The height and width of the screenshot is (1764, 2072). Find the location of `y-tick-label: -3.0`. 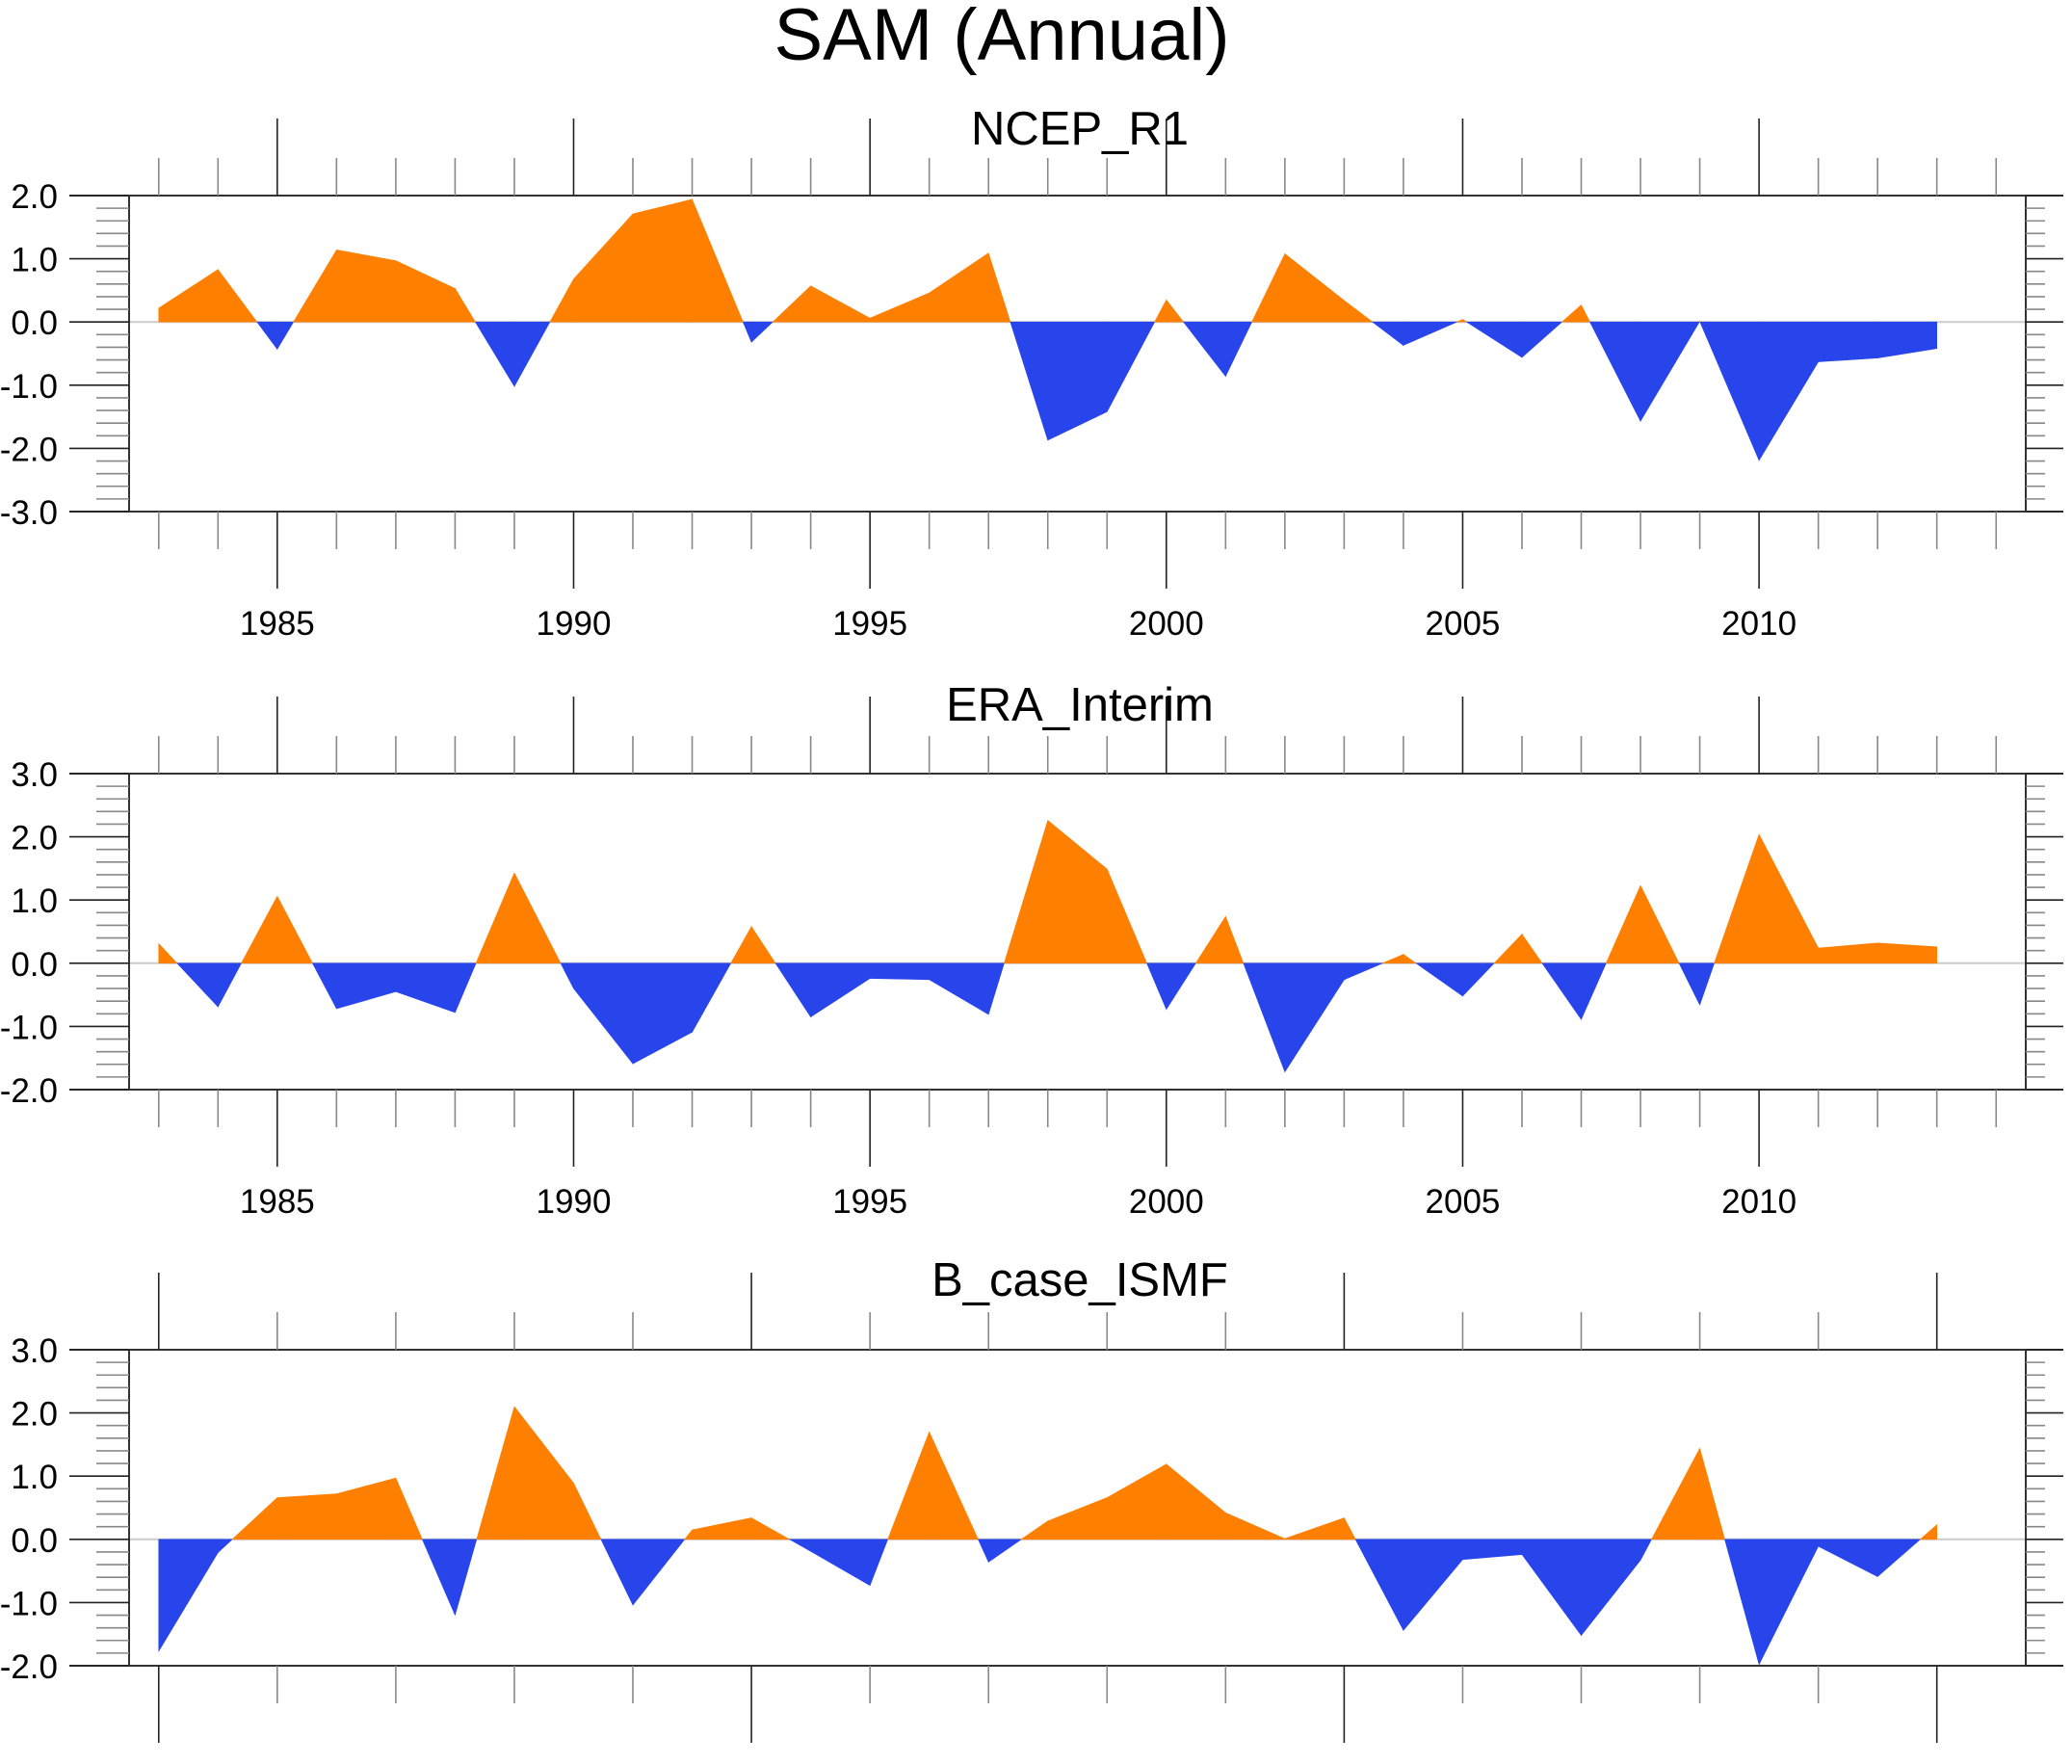

y-tick-label: -3.0 is located at coordinates (29, 513).